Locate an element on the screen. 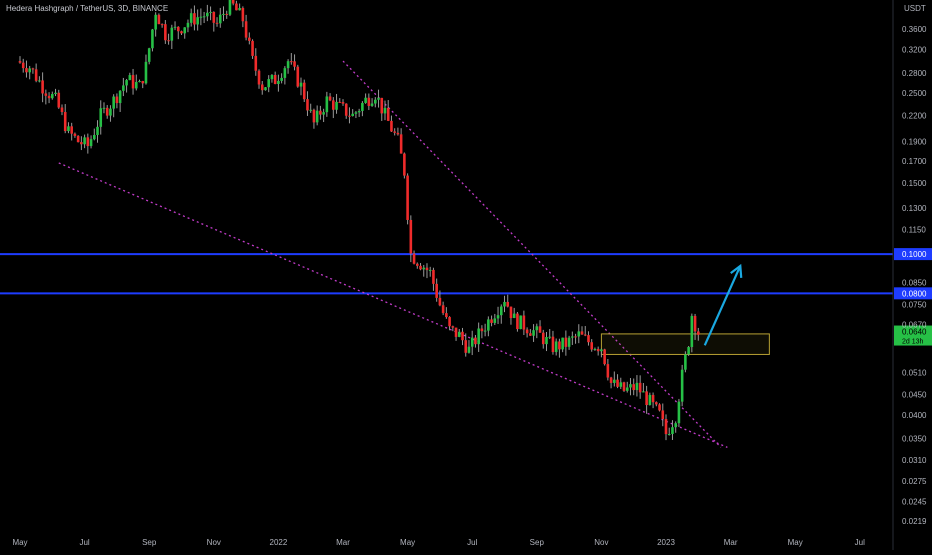  y-tick-label: 0.1300 is located at coordinates (914, 208).